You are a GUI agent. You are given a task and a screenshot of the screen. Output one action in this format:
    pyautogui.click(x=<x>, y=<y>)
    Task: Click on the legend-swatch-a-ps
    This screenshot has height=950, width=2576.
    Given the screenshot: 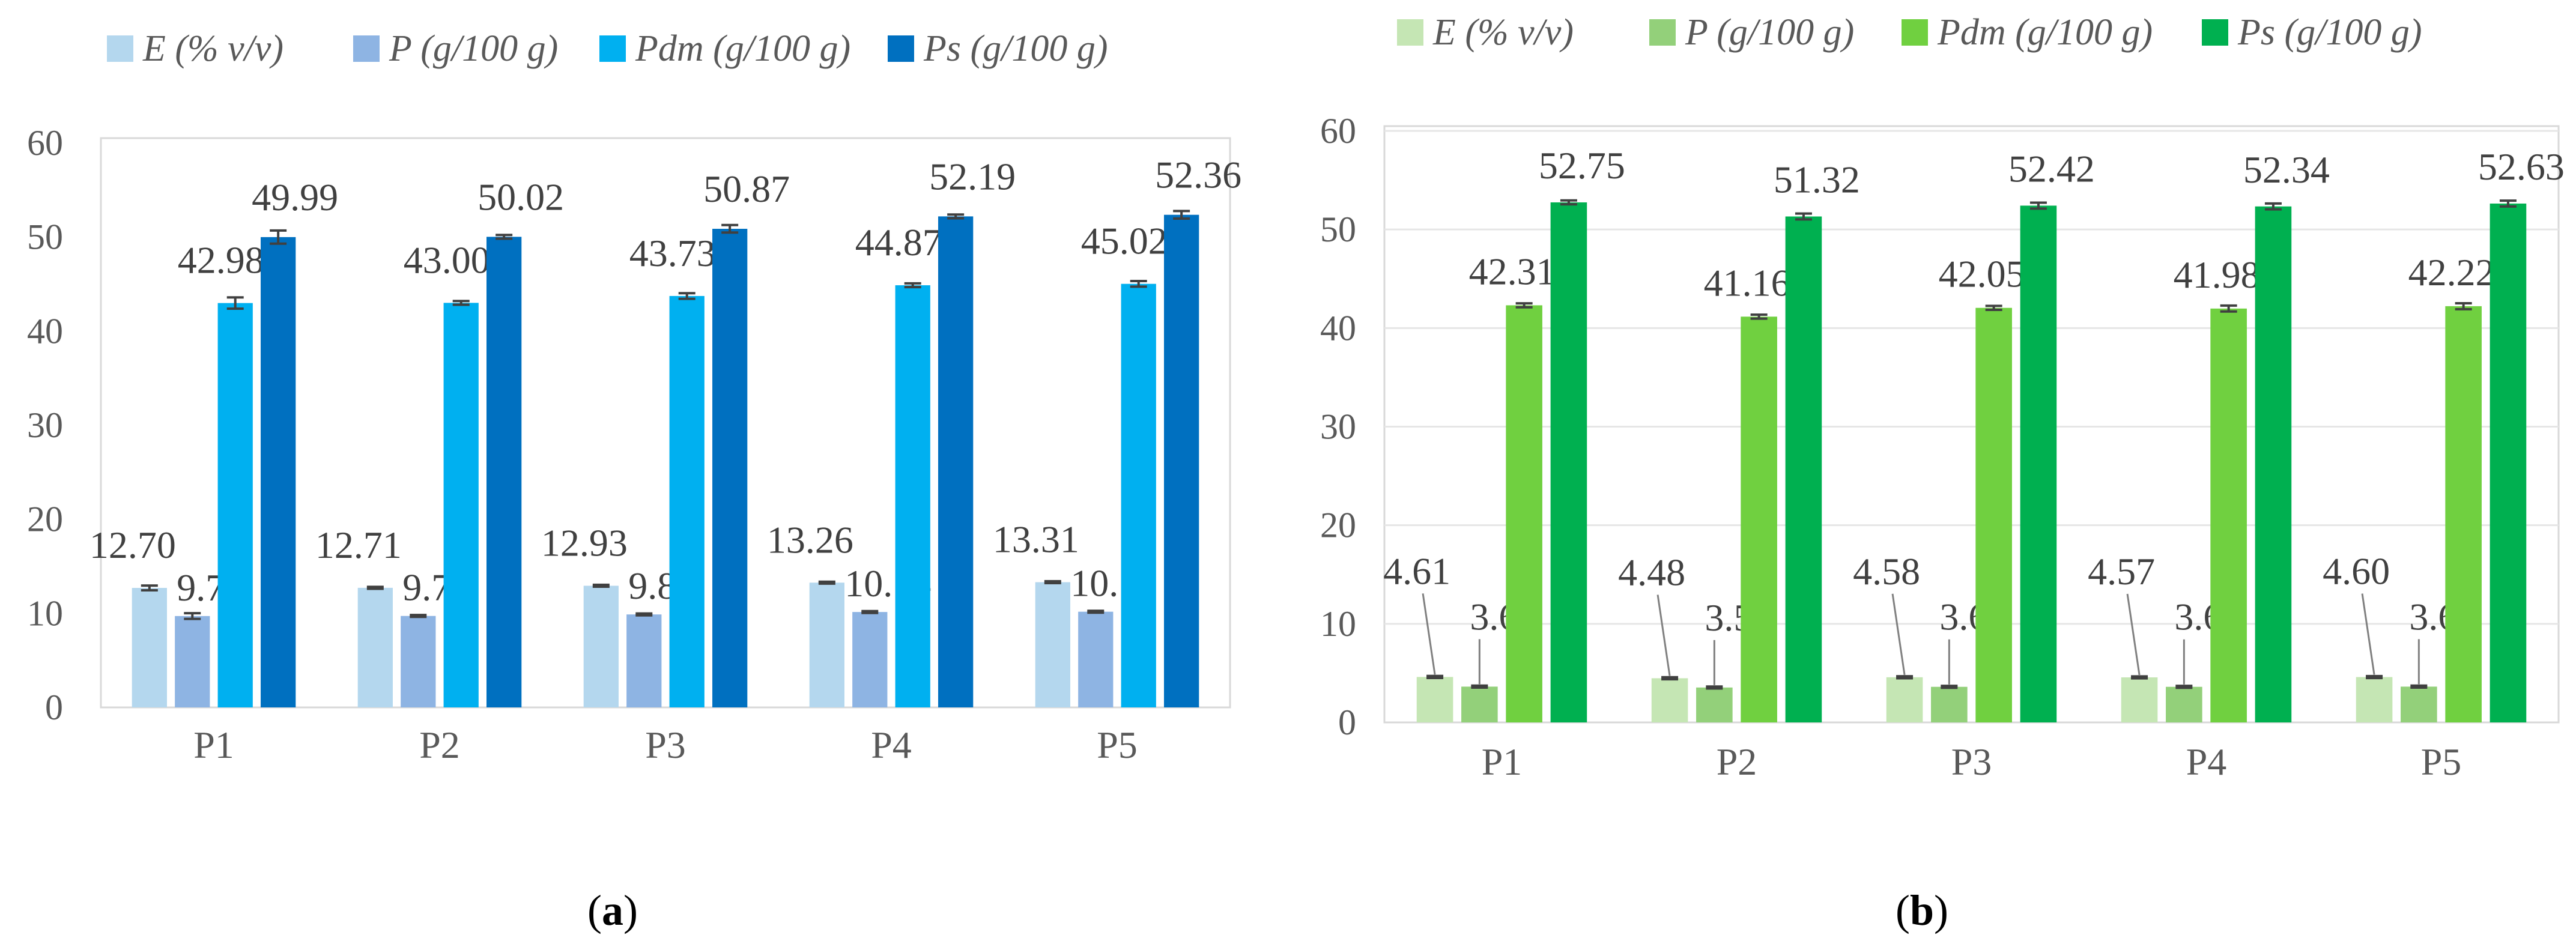 What is the action you would take?
    pyautogui.click(x=901, y=48)
    